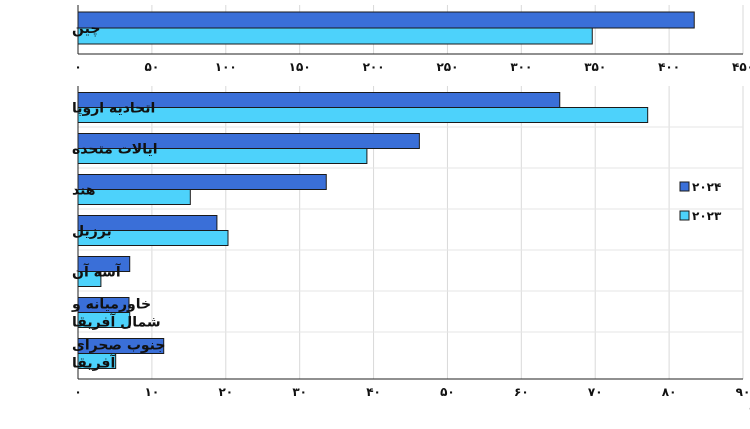 The image size is (750, 429). What do you see at coordinates (226, 67) in the screenshot?
I see `x-tick-label: ۱۰۰` at bounding box center [226, 67].